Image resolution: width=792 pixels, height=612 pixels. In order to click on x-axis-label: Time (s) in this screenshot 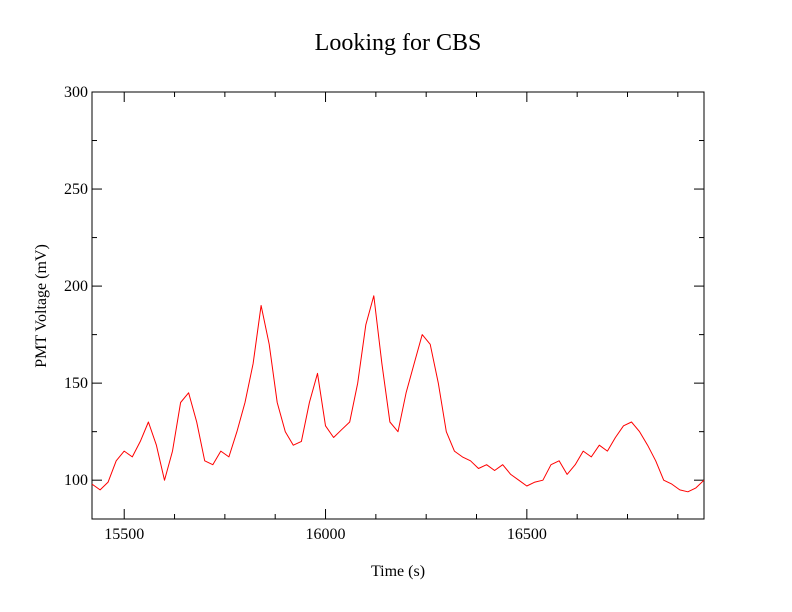, I will do `click(398, 571)`.